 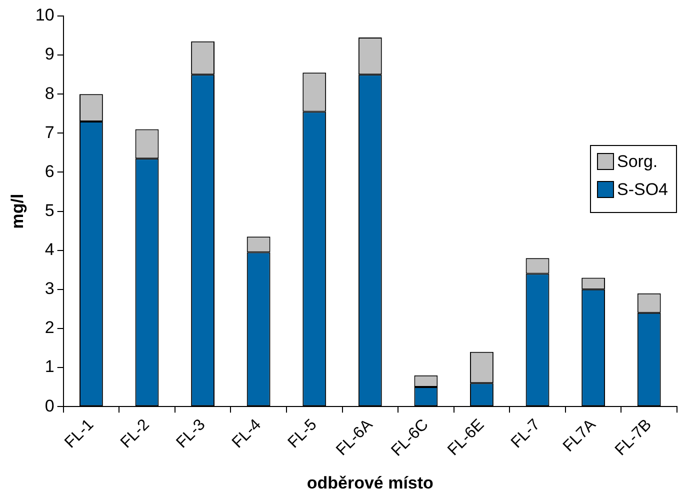 I want to click on y-tick-label: 0, so click(x=49, y=406).